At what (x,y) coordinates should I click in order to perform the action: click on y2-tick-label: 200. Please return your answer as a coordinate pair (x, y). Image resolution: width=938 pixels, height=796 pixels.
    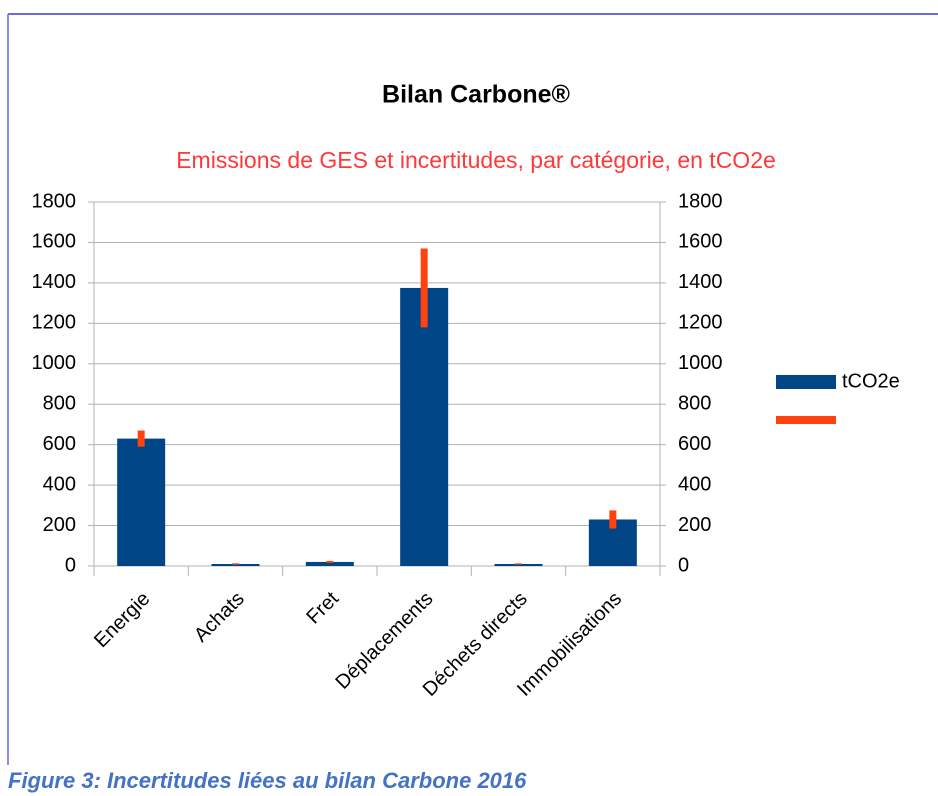
    Looking at the image, I should click on (694, 525).